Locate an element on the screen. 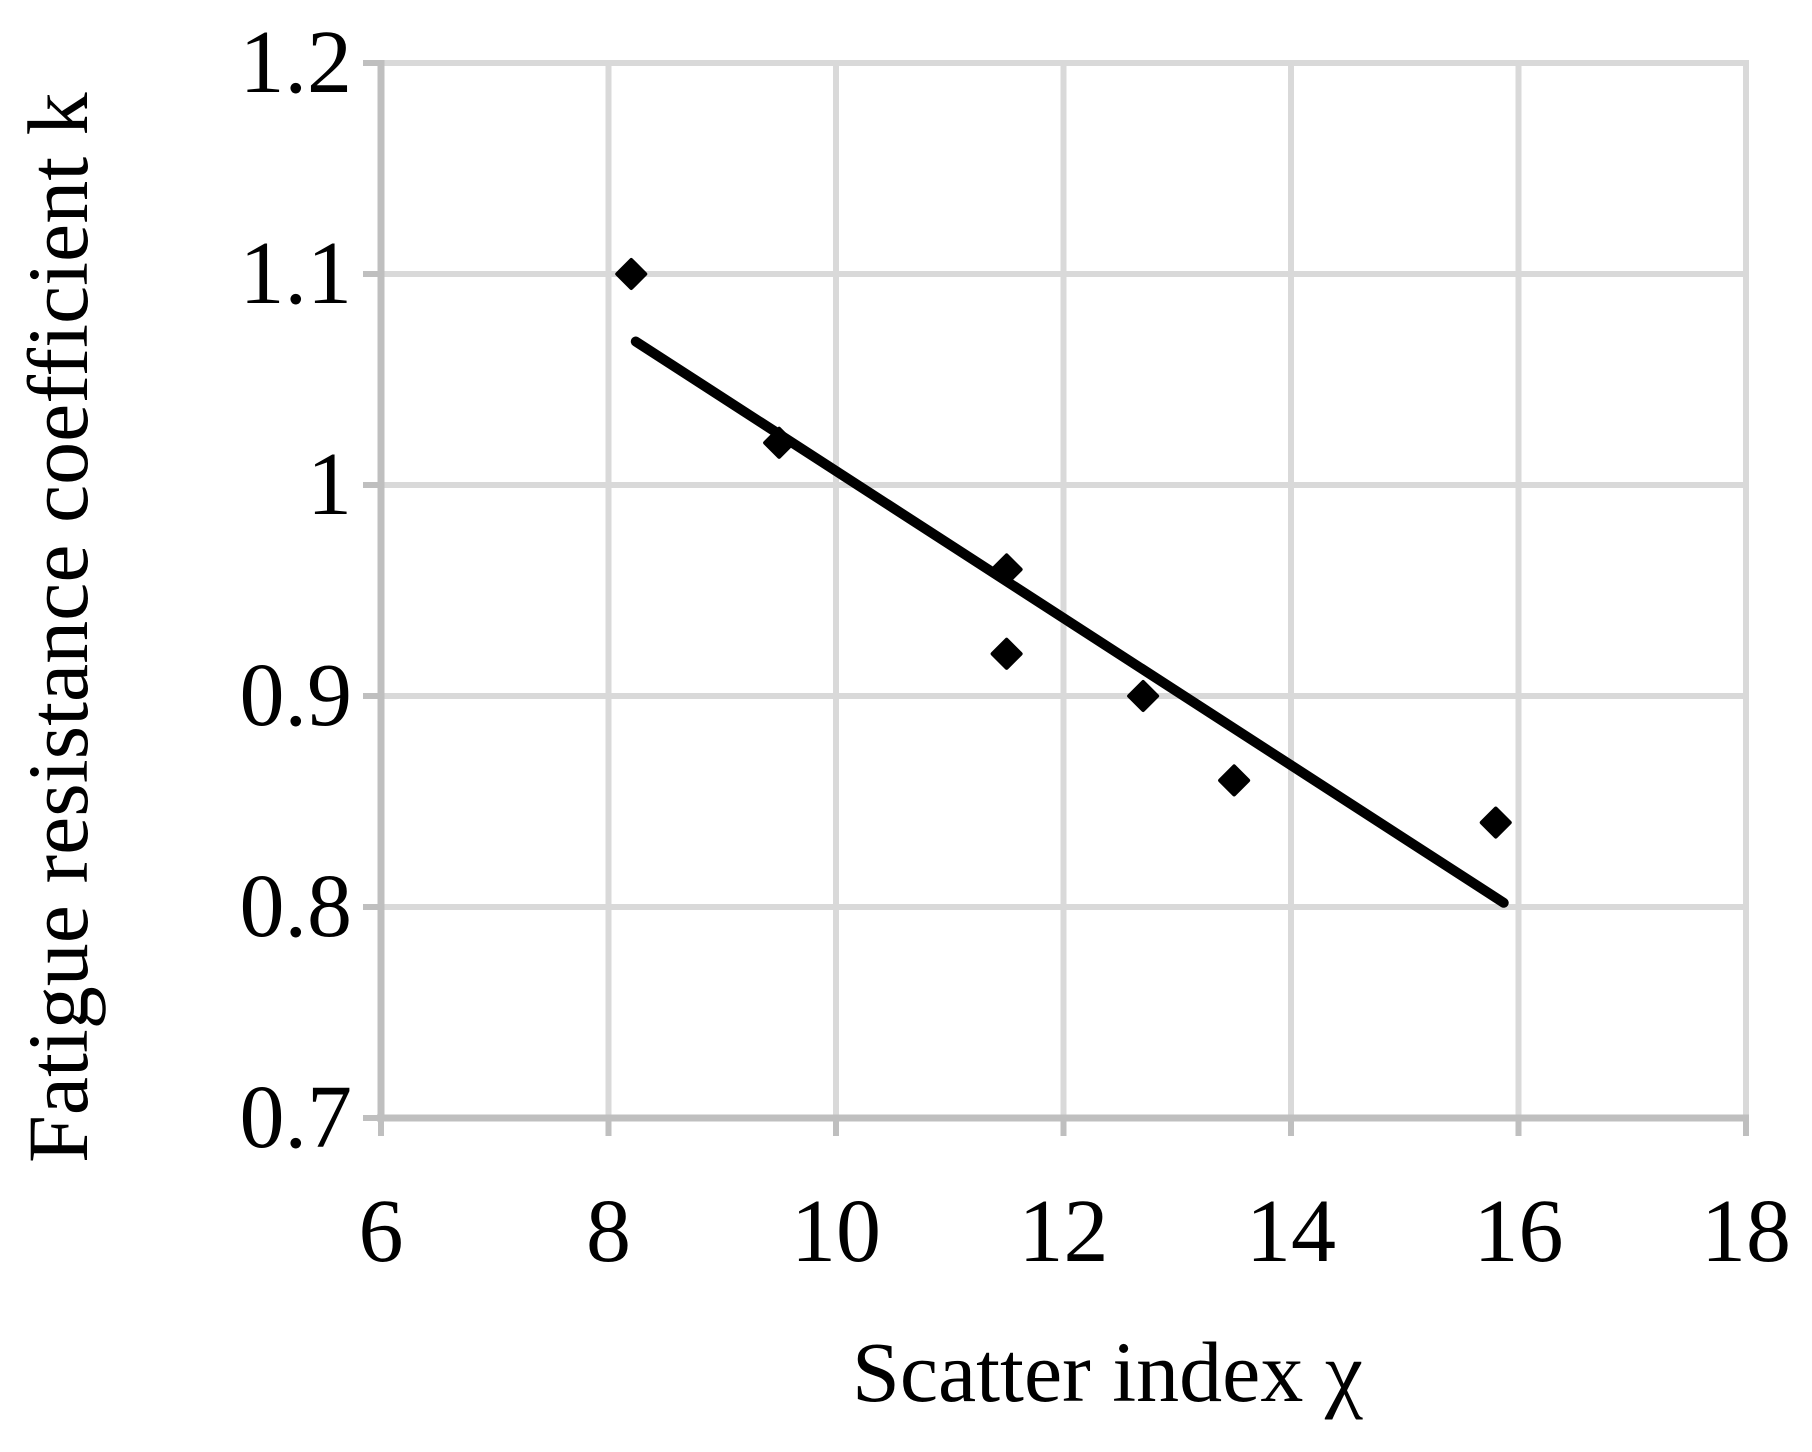 The image size is (1812, 1452). x-tick-label: 8 is located at coordinates (608, 1231).